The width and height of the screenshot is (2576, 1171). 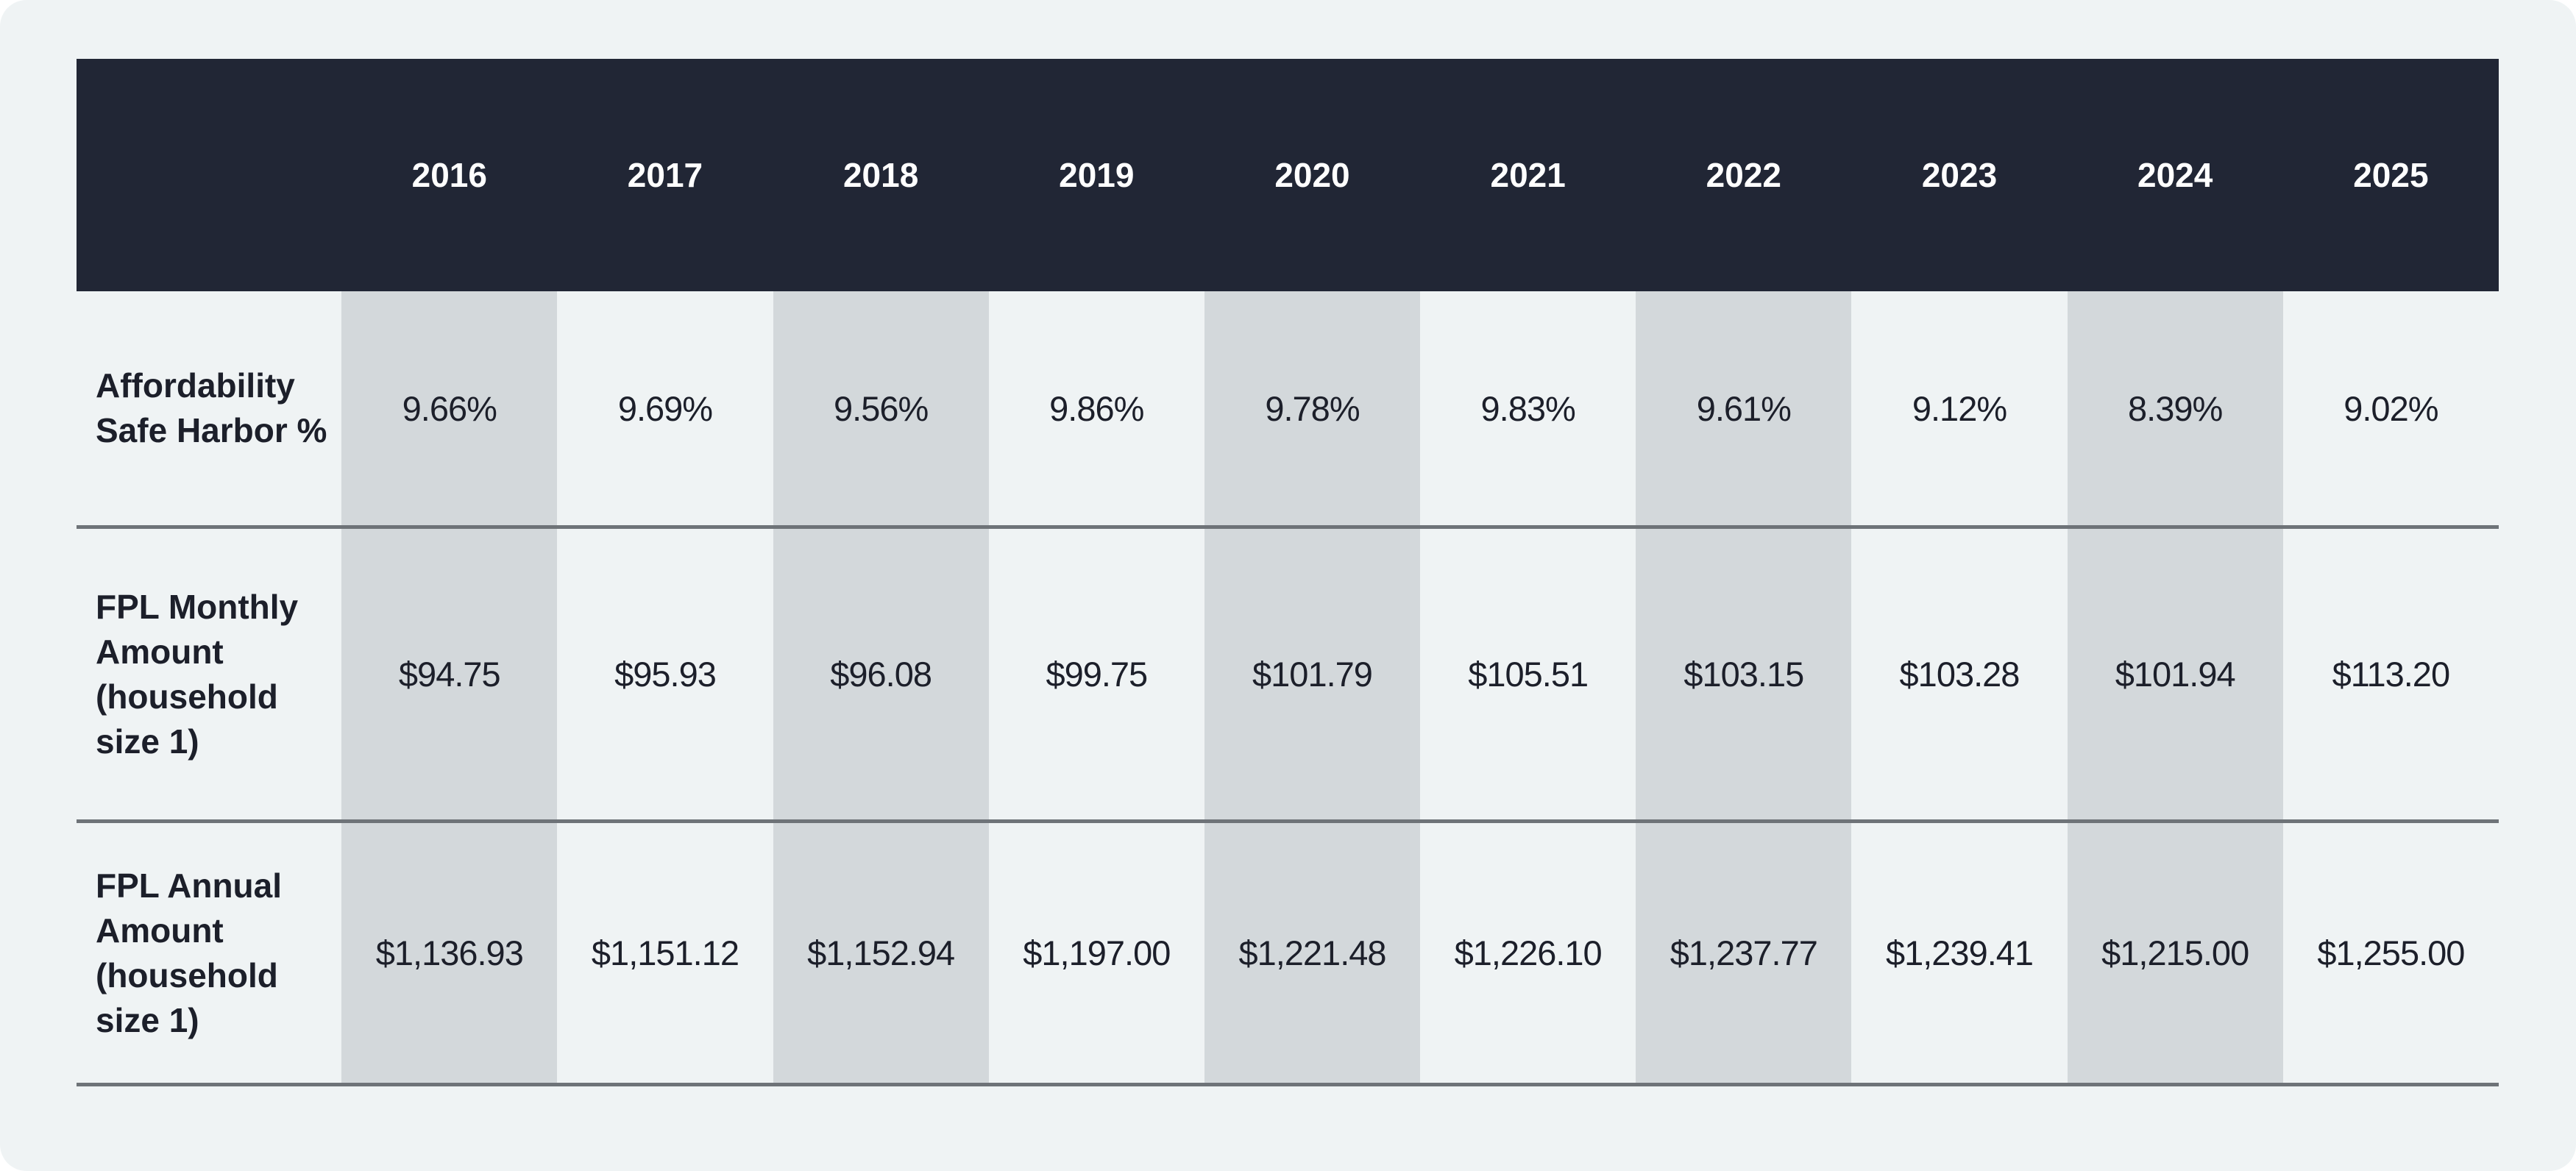 I want to click on column-header-2023: 2023, so click(x=1959, y=175).